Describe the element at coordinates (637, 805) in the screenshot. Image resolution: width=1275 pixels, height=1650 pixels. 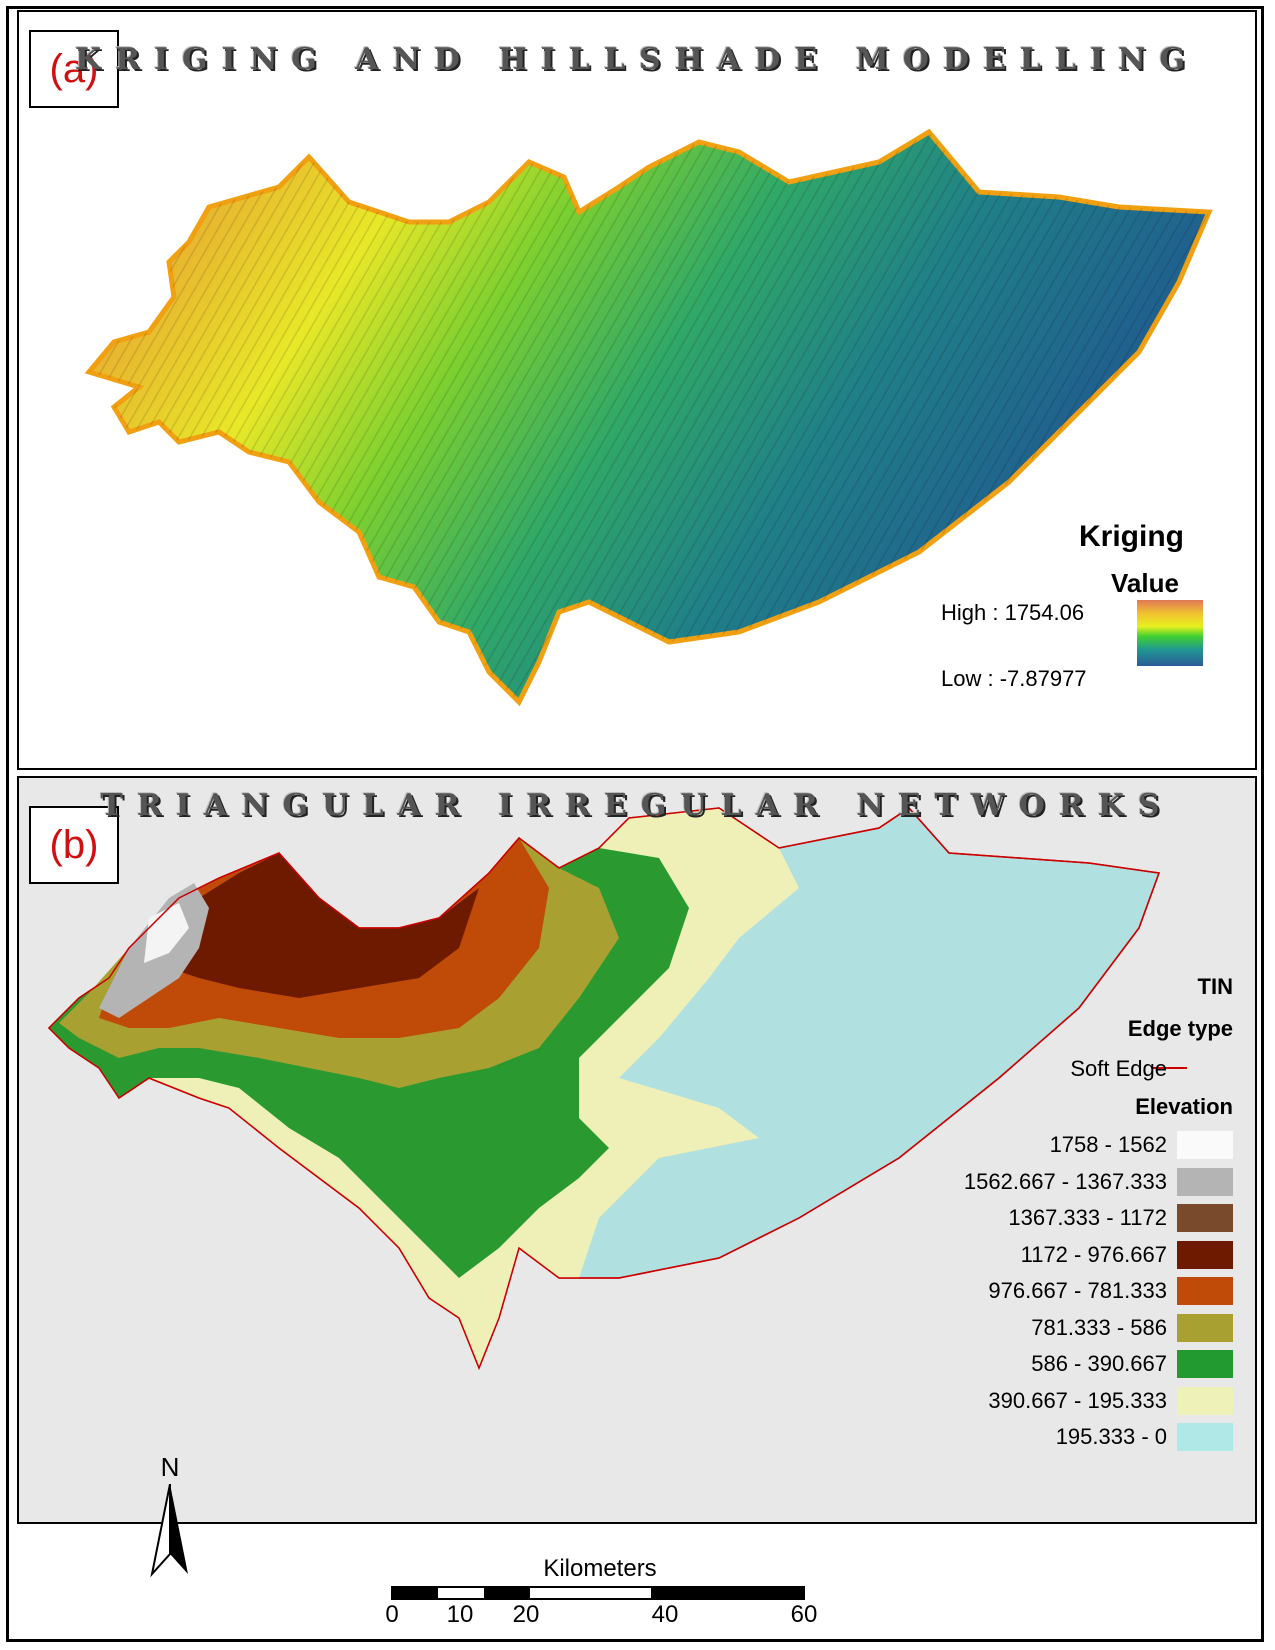
I see `panel-title-b: TRIANGULAR IRREGULAR NETWORKS` at that location.